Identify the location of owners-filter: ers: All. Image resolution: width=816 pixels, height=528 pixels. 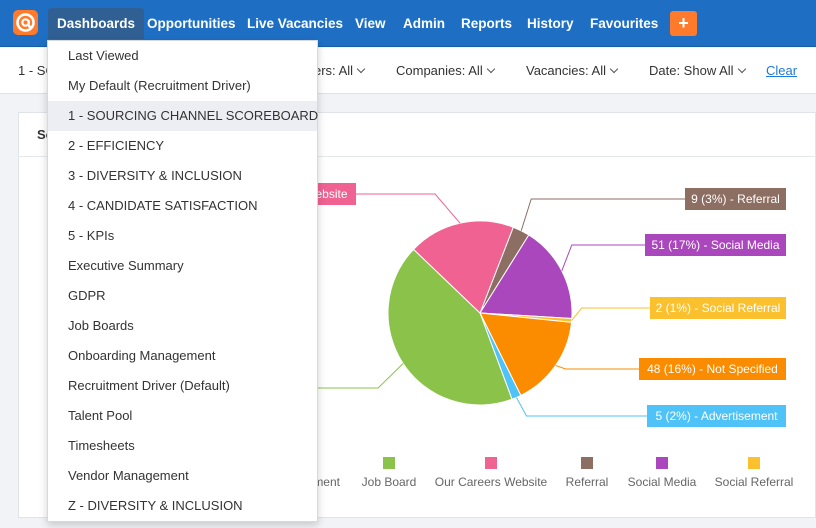
(340, 70).